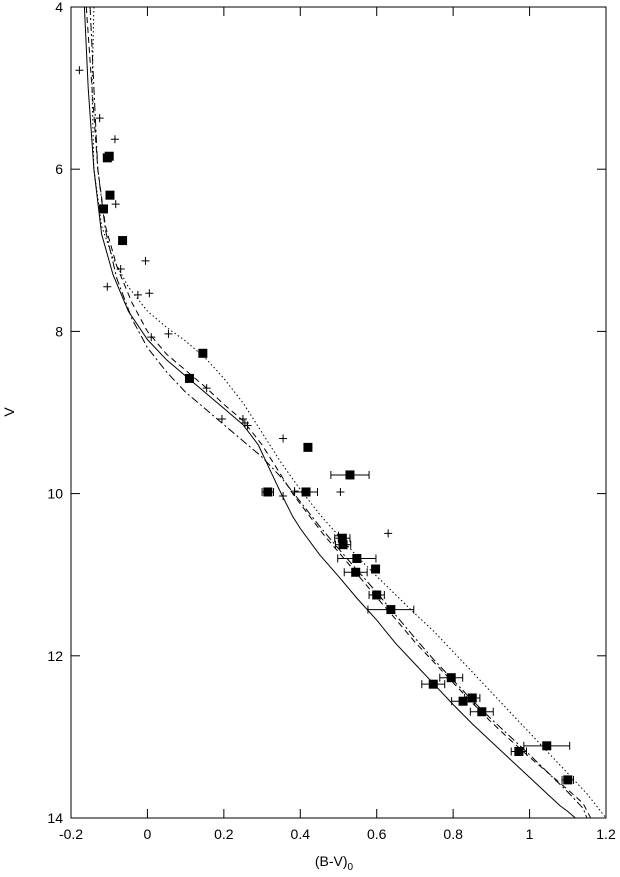 The image size is (620, 877). What do you see at coordinates (55, 494) in the screenshot?
I see `y-tick-label: 10` at bounding box center [55, 494].